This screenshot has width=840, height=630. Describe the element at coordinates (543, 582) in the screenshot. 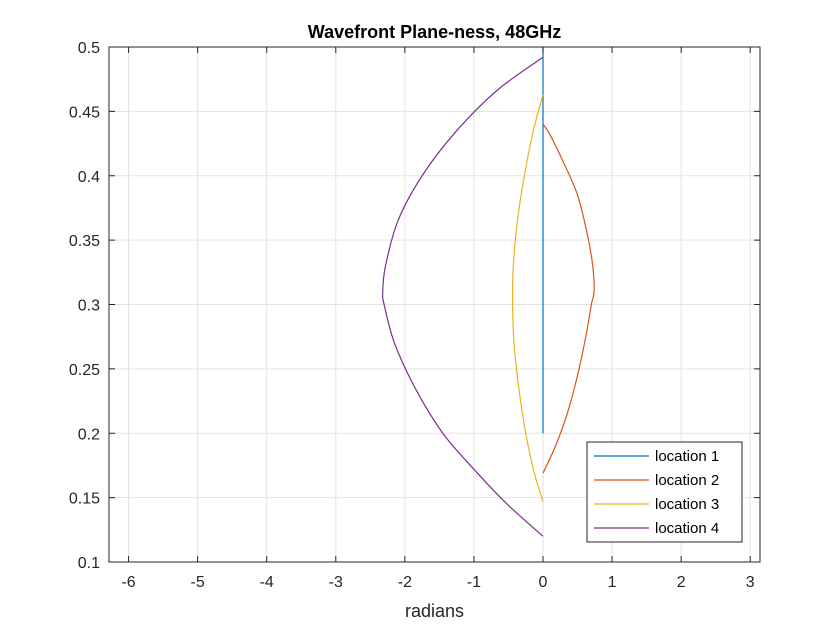

I see `x-tick-label: 0` at that location.